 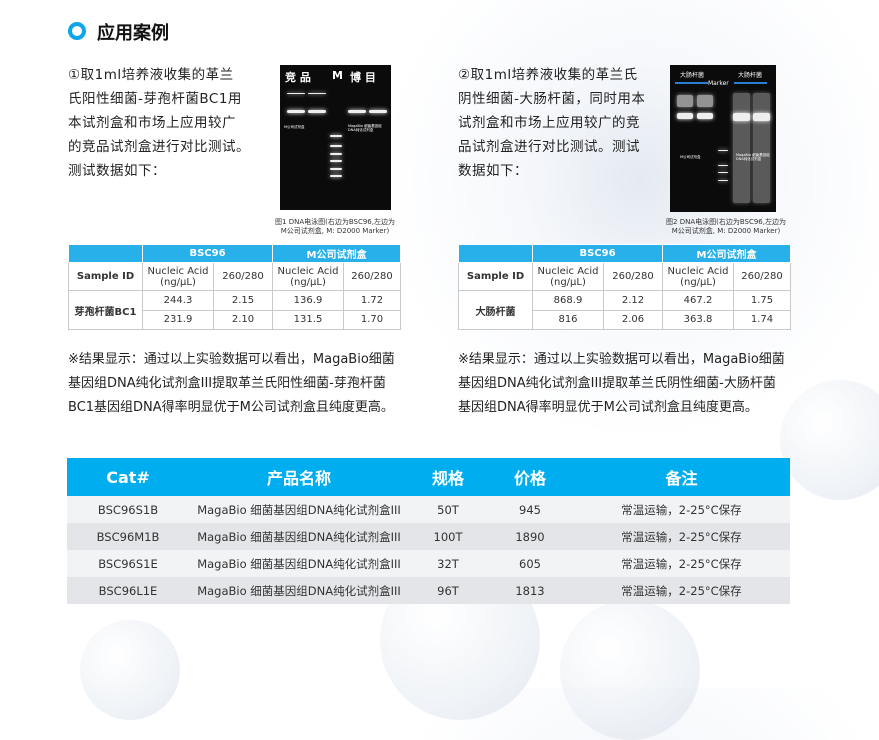 I want to click on cell: 1.70, so click(x=372, y=319).